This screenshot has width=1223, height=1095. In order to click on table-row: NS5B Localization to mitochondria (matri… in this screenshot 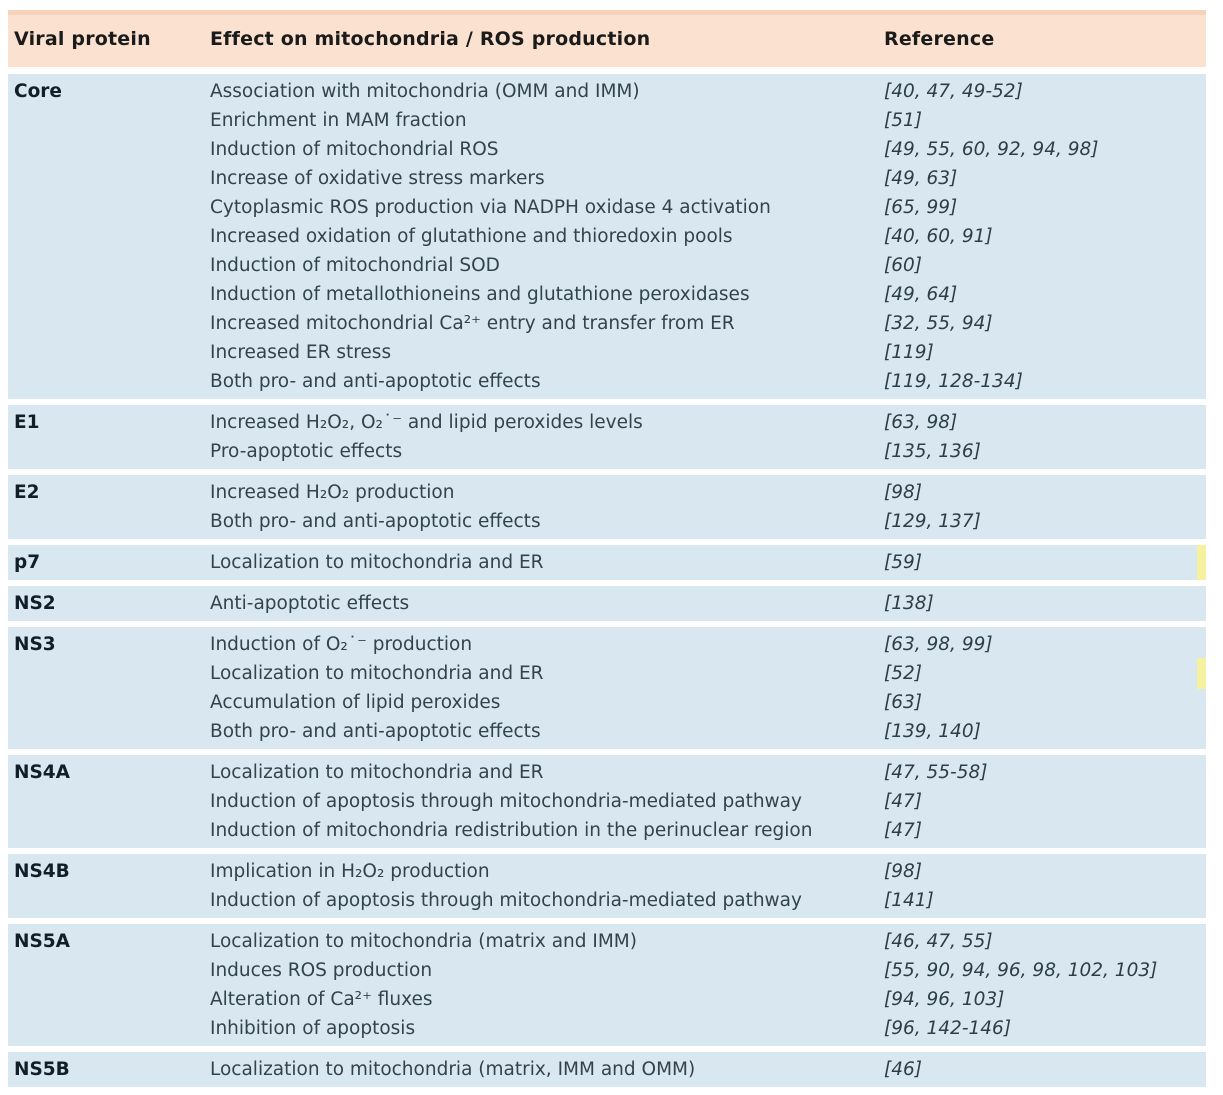, I will do `click(607, 1069)`.